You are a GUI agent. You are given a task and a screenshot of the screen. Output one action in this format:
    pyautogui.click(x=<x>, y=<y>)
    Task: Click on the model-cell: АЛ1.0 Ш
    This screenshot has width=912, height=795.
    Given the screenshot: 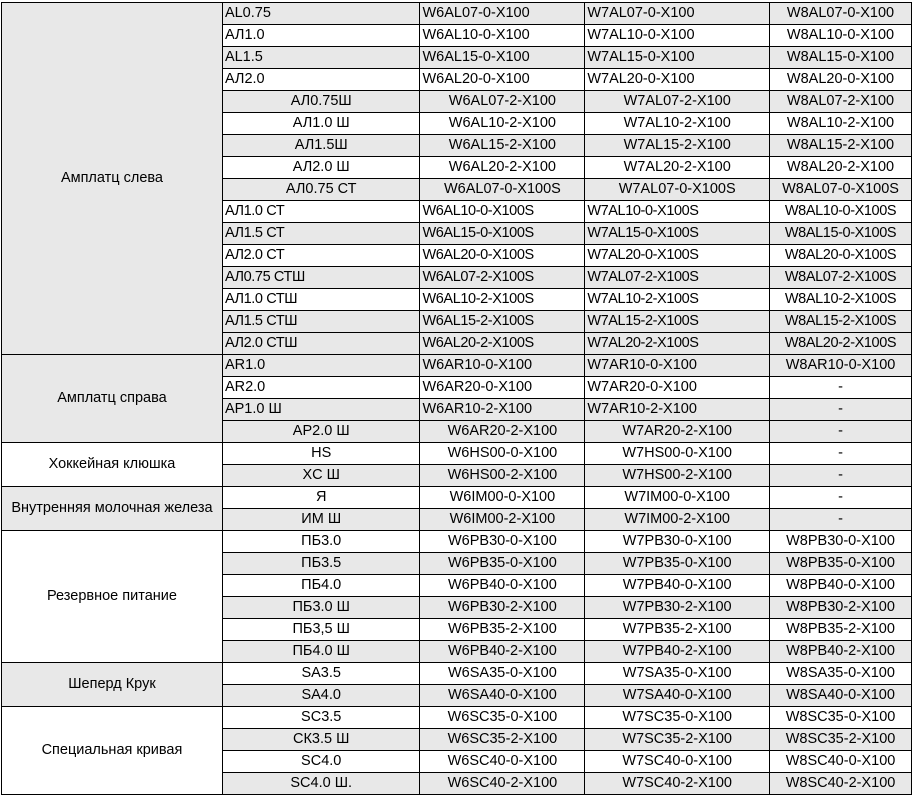 What is the action you would take?
    pyautogui.click(x=321, y=123)
    